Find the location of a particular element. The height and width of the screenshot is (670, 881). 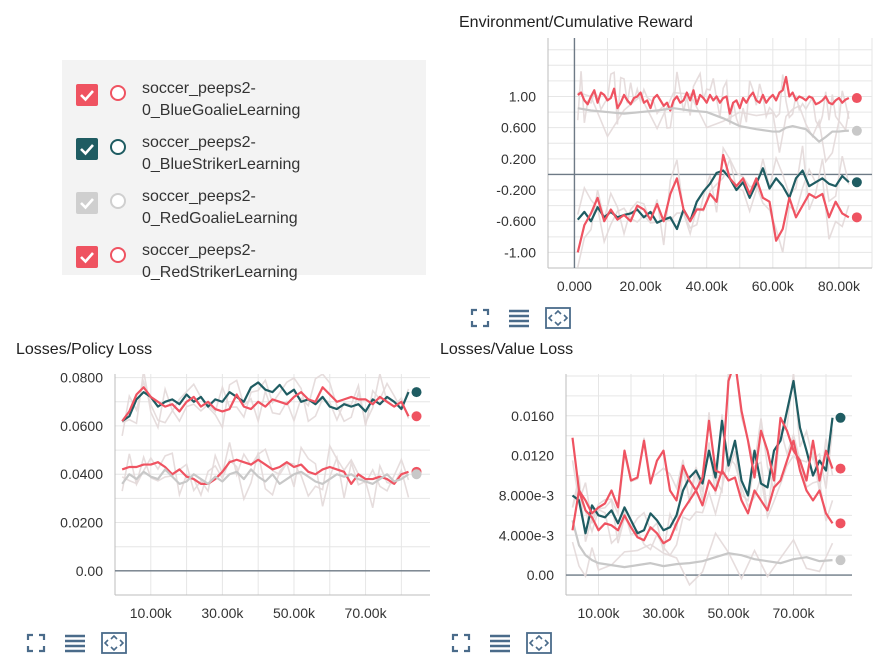

run-name: soccer_peeps2- 0_BlueStrikerLearning is located at coordinates (221, 153).